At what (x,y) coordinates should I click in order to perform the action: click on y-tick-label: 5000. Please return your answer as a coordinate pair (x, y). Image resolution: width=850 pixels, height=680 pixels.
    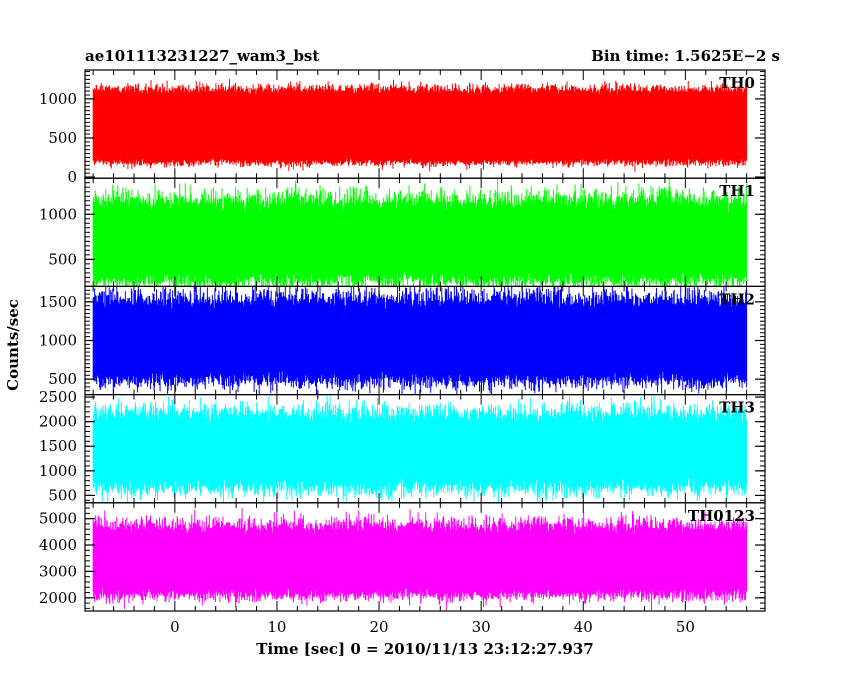
    Looking at the image, I should click on (58, 519).